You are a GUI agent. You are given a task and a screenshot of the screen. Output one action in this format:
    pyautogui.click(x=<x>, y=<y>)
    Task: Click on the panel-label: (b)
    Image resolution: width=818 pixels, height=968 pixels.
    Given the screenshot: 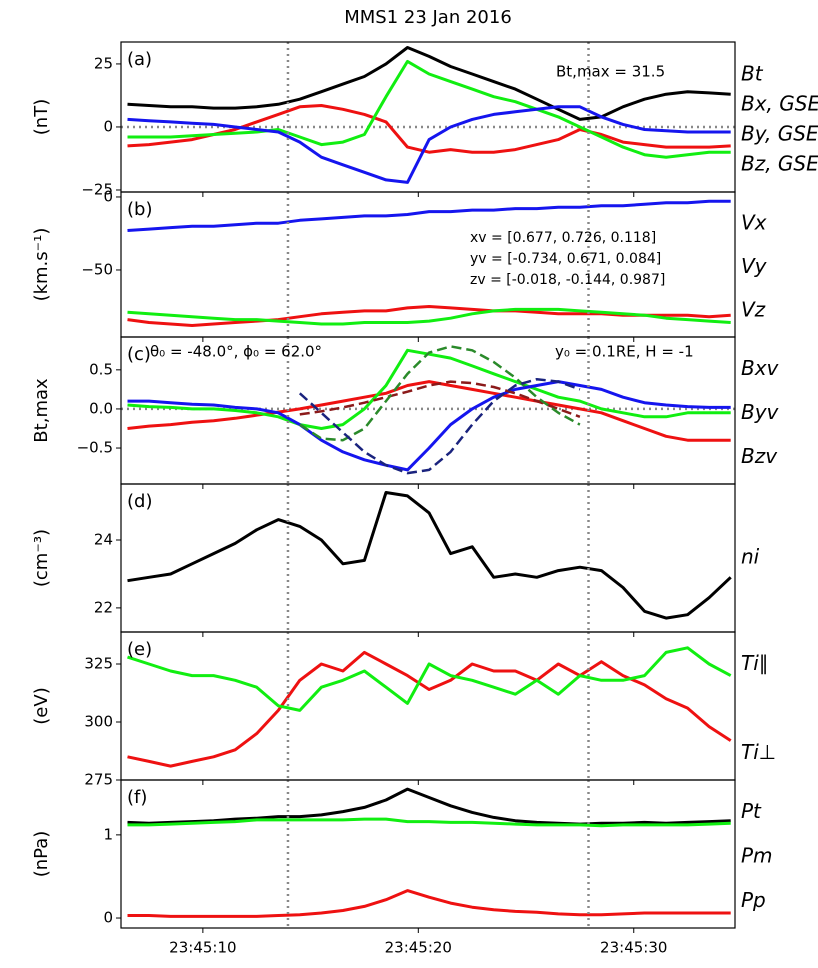 What is the action you would take?
    pyautogui.click(x=139, y=209)
    